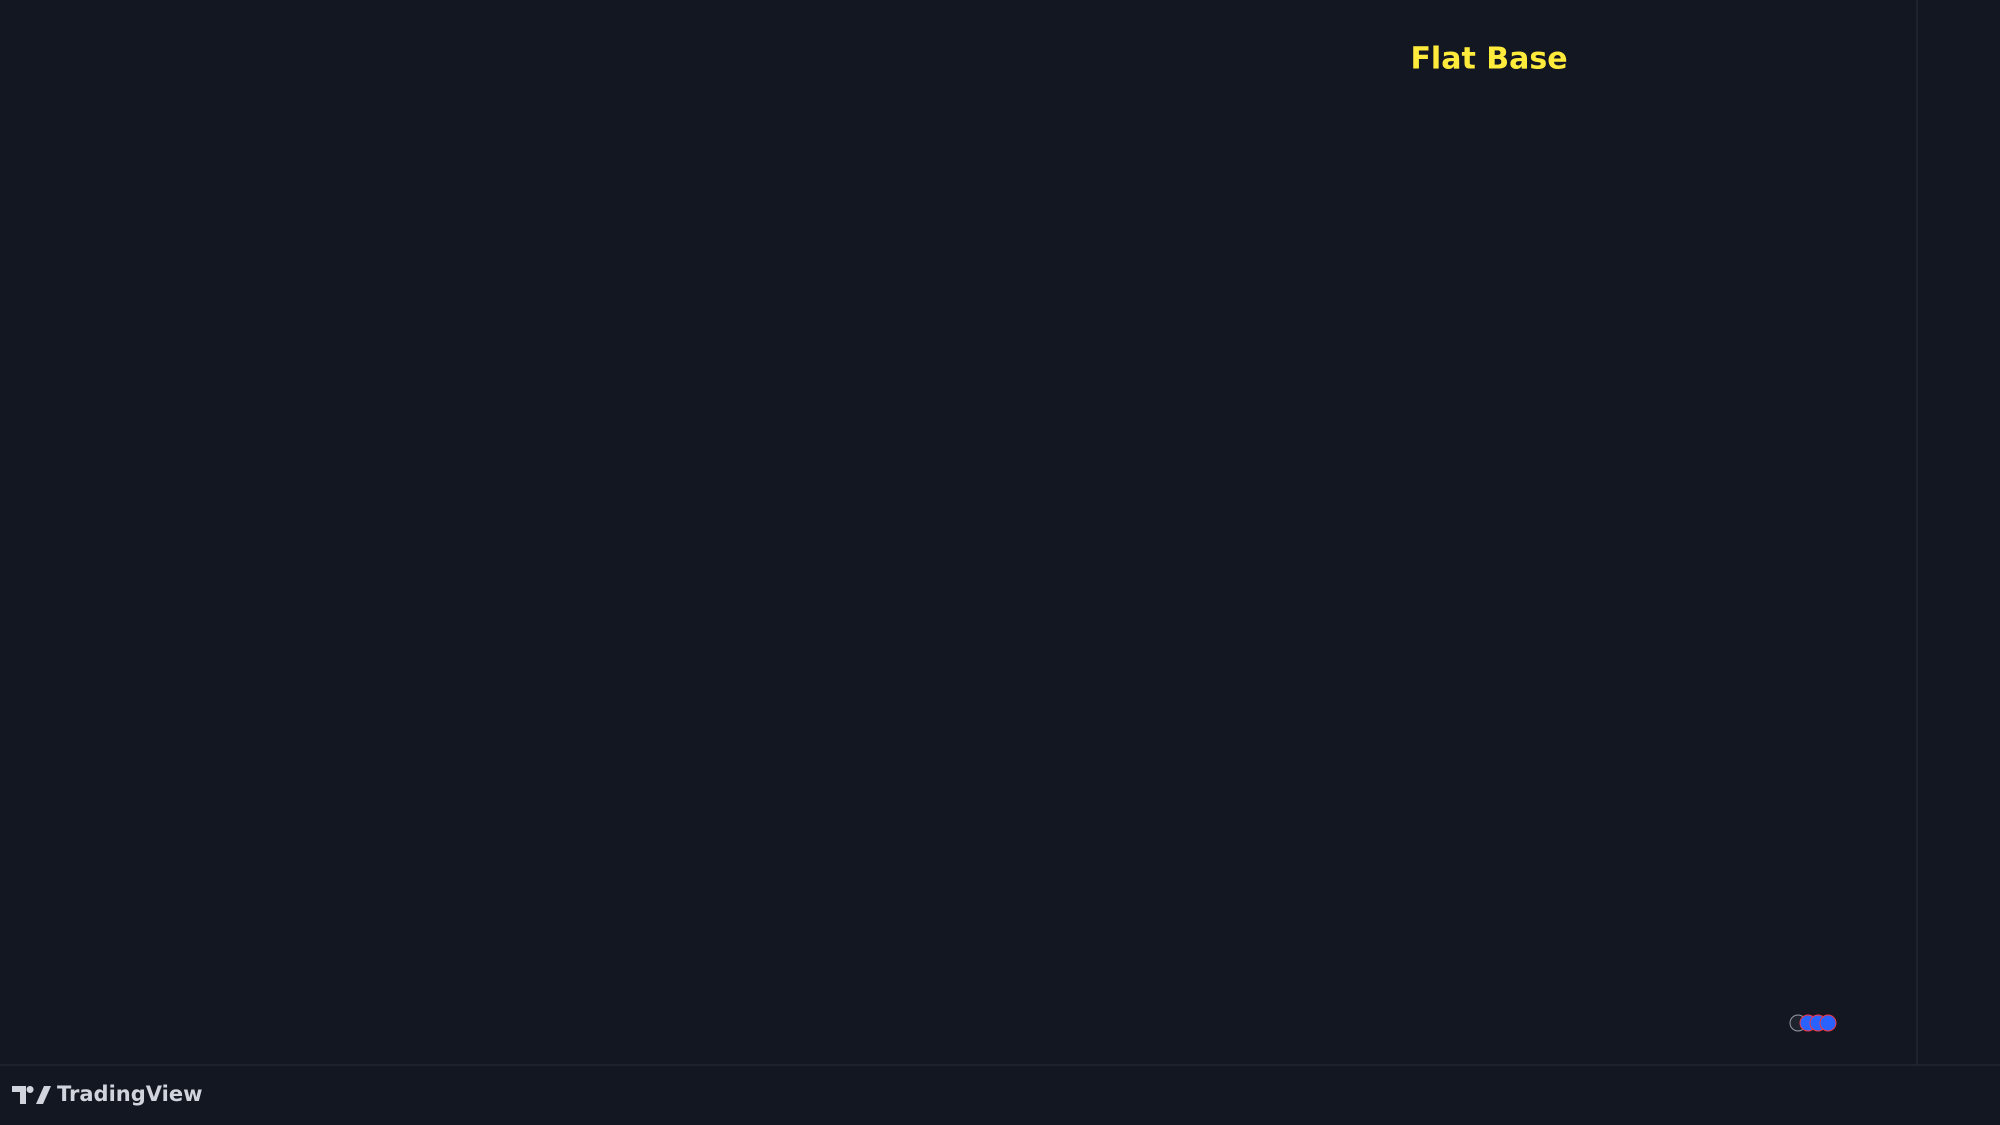 The height and width of the screenshot is (1125, 2000). What do you see at coordinates (129, 1094) in the screenshot?
I see `brand-name: TradingView` at bounding box center [129, 1094].